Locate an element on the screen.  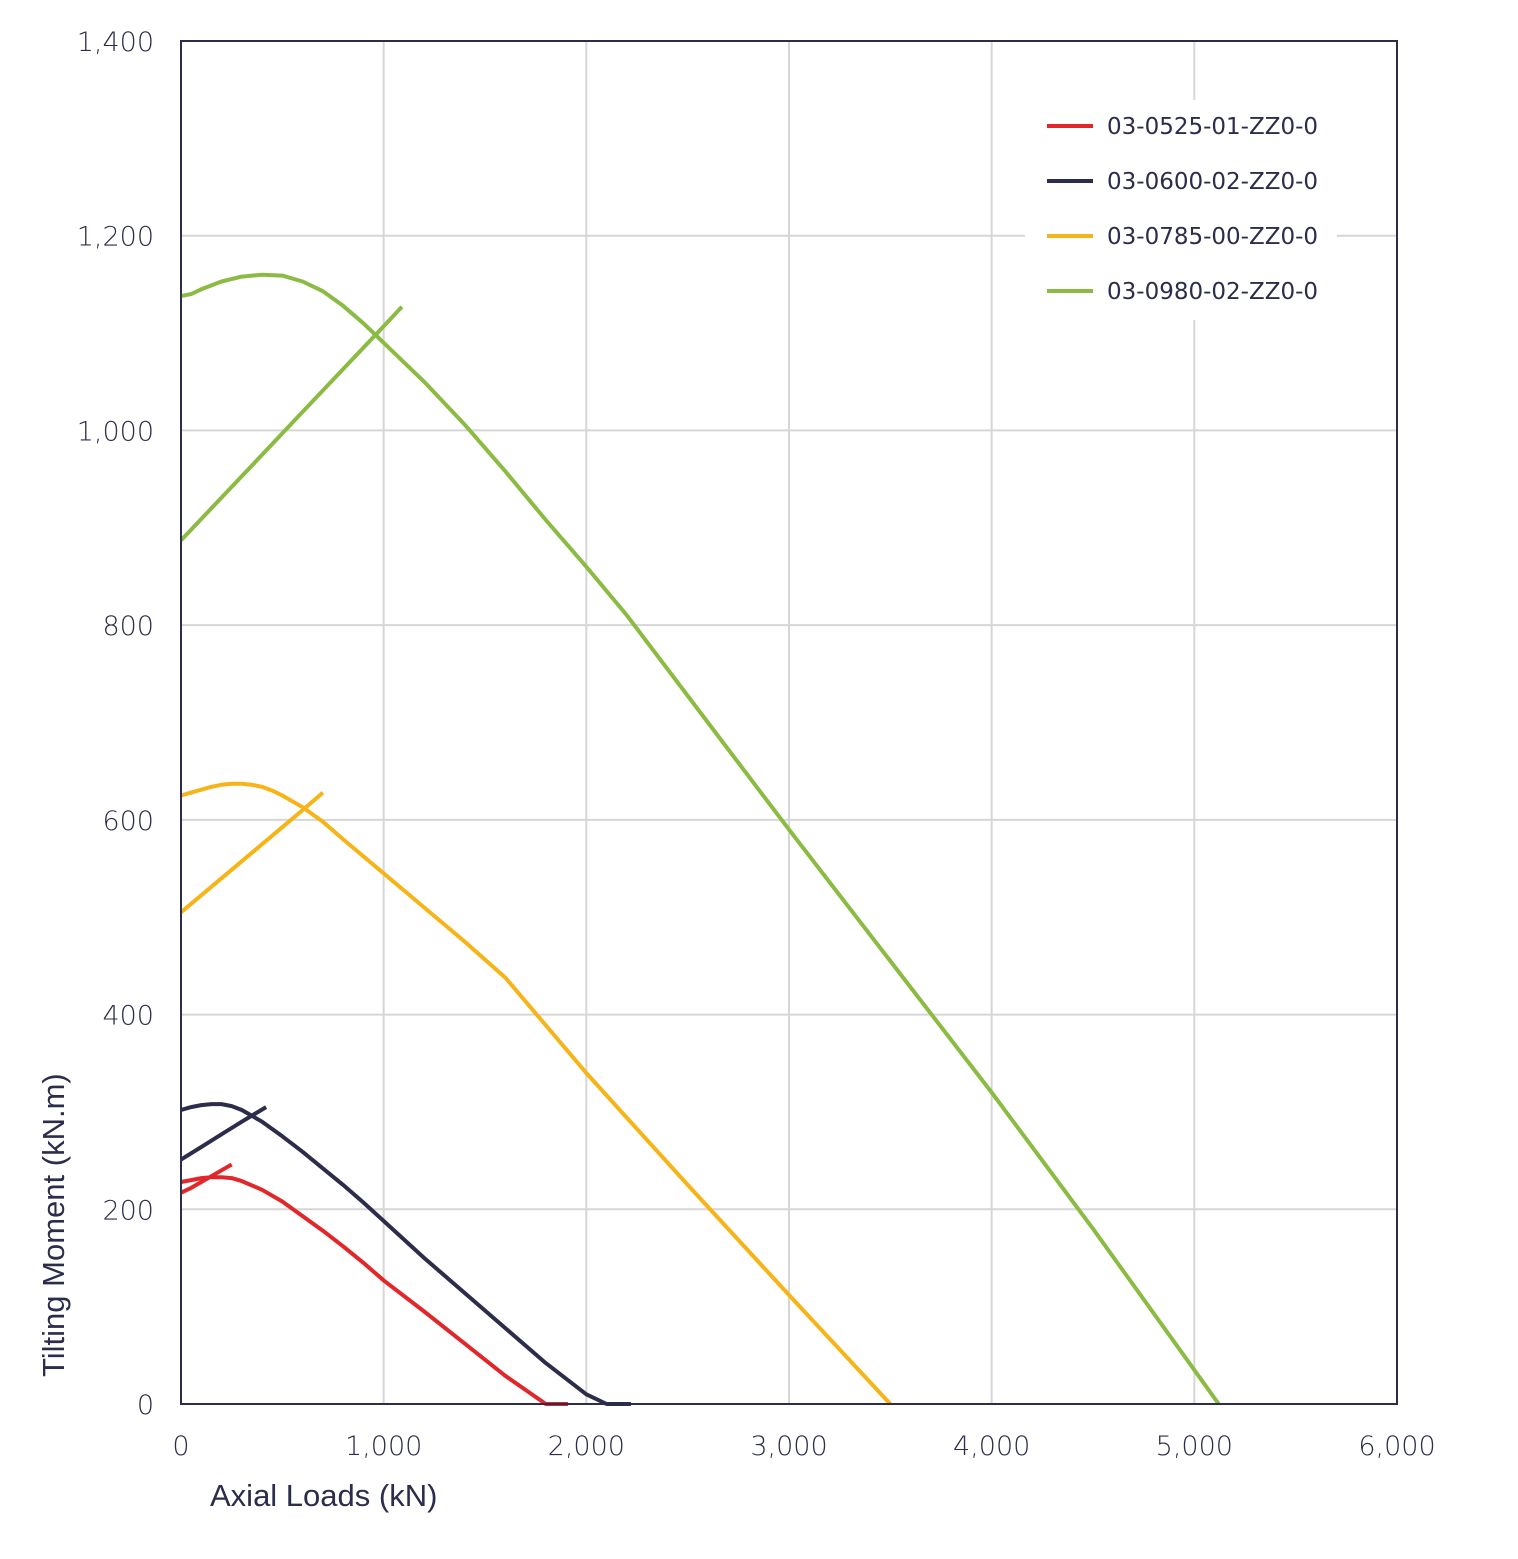
legend-entry: 03-0785-00-ZZ0-0 is located at coordinates (1182, 237).